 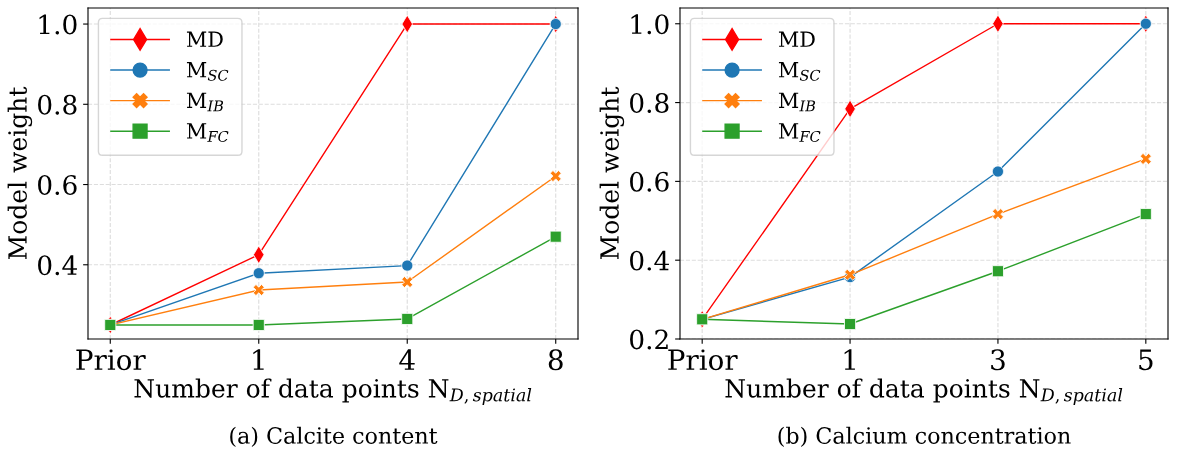 I want to click on x-tick-label: 3, so click(x=998, y=360).